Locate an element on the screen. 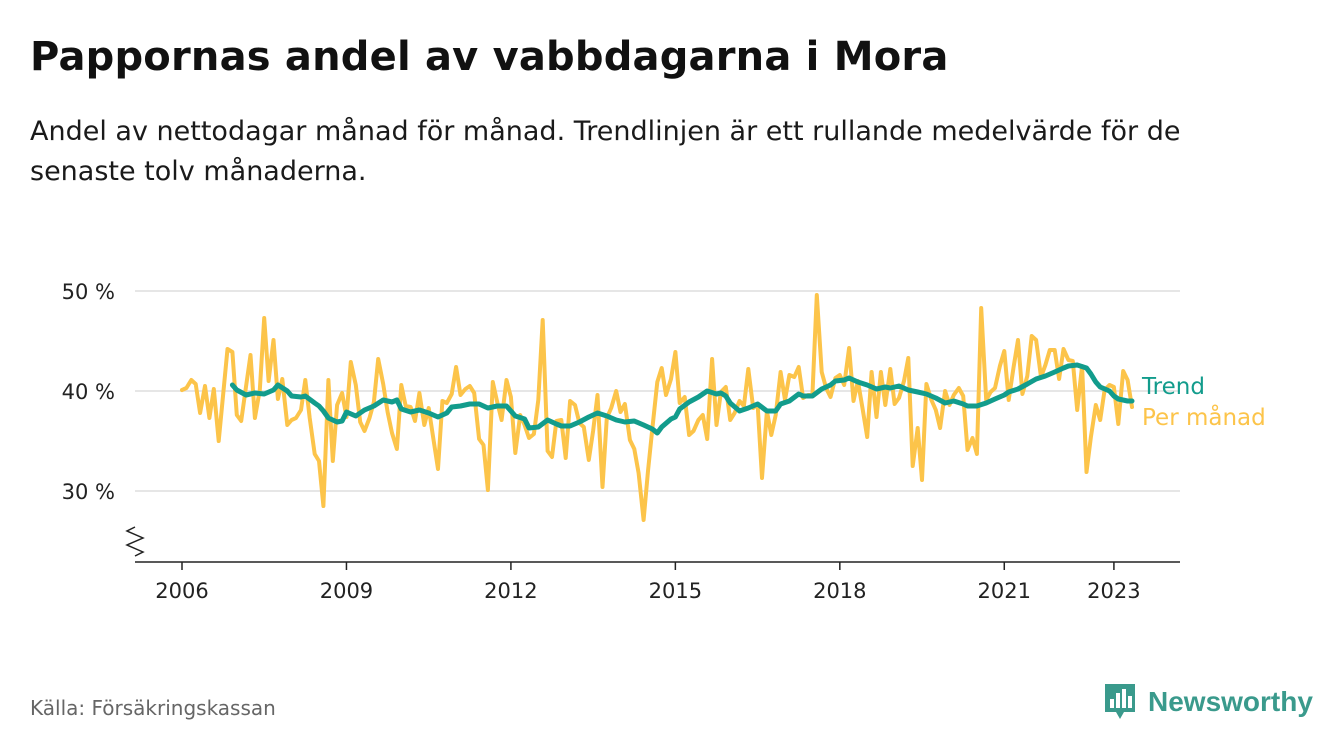 The image size is (1340, 753). y-tick-label: 40 % is located at coordinates (88, 392).